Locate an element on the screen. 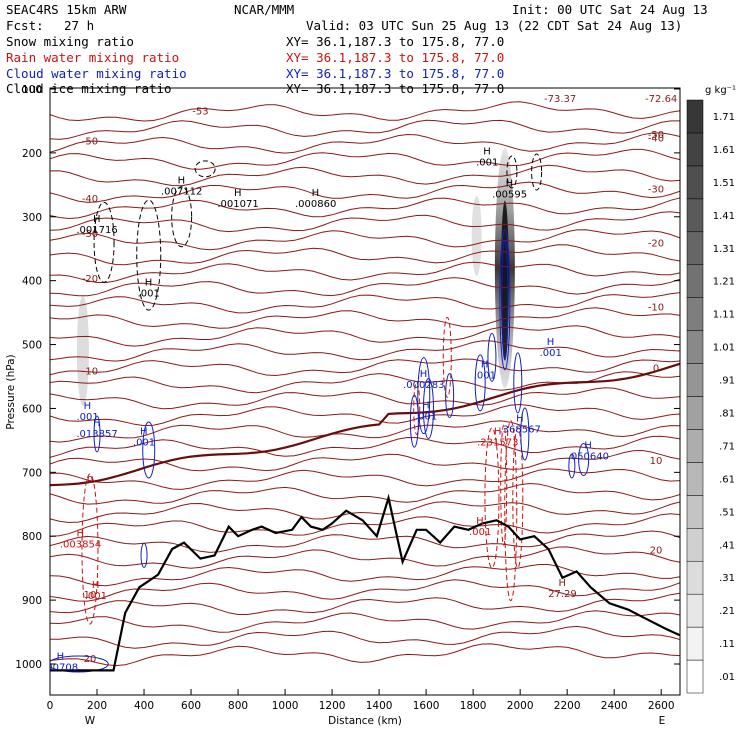 This screenshot has height=740, width=740. temp-label-left: -30 is located at coordinates (90, 234).